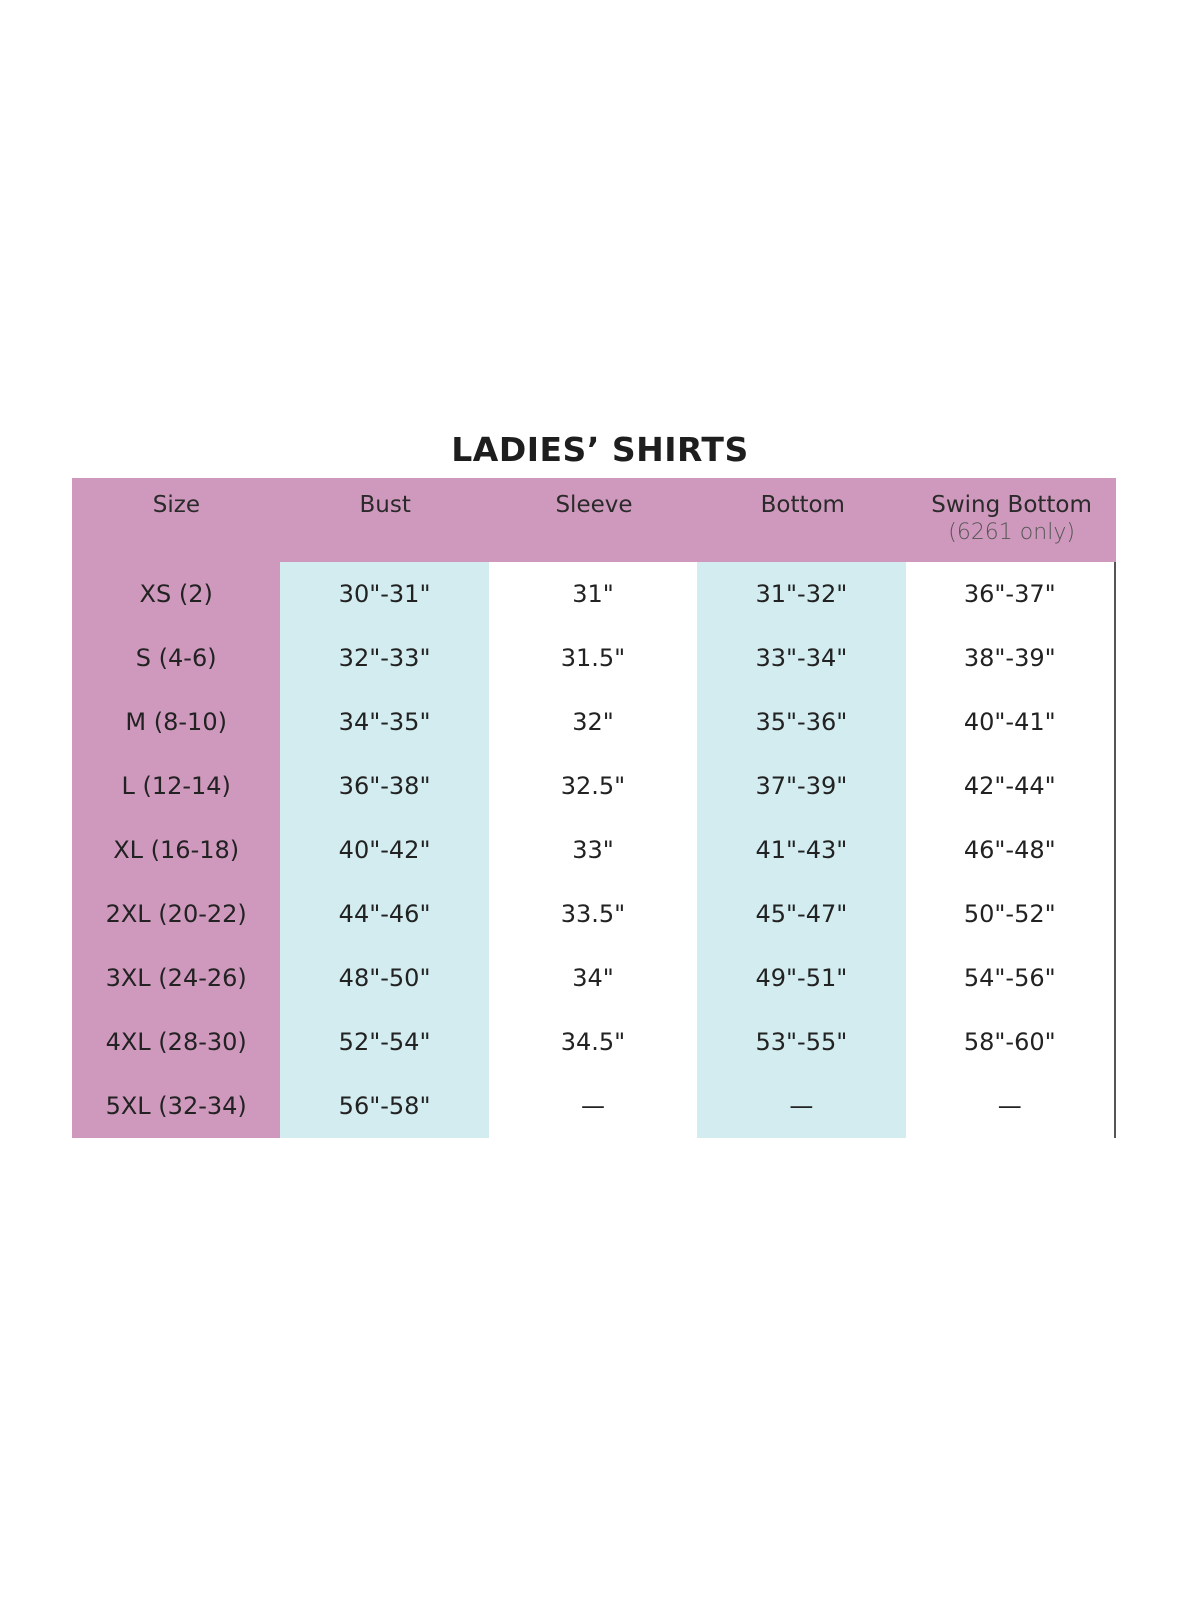 Image resolution: width=1200 pixels, height=1600 pixels. I want to click on table-cell: 35"-36", so click(801, 722).